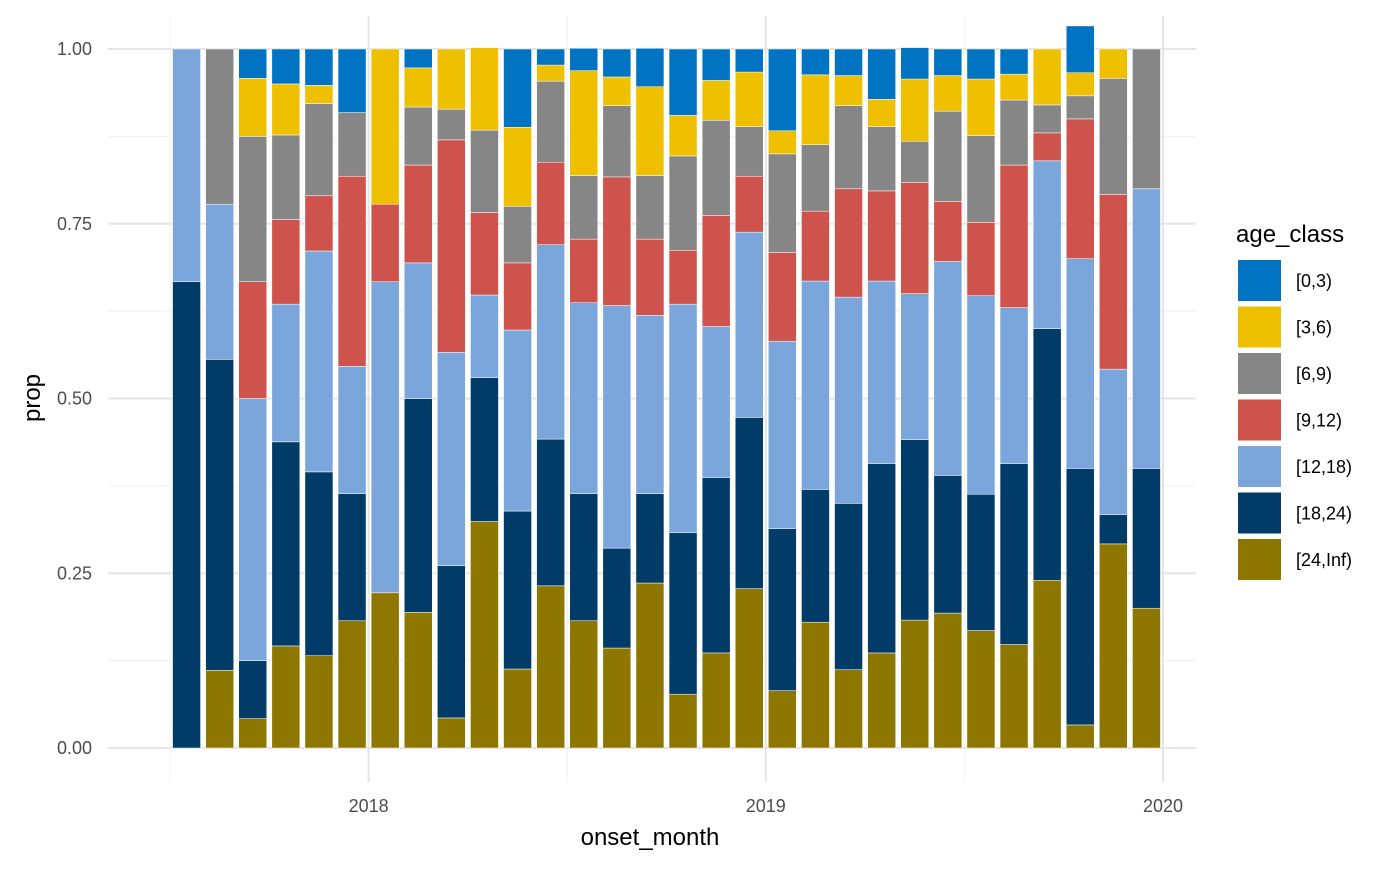  Describe the element at coordinates (1324, 514) in the screenshot. I see `legend-label: [18,24)` at that location.